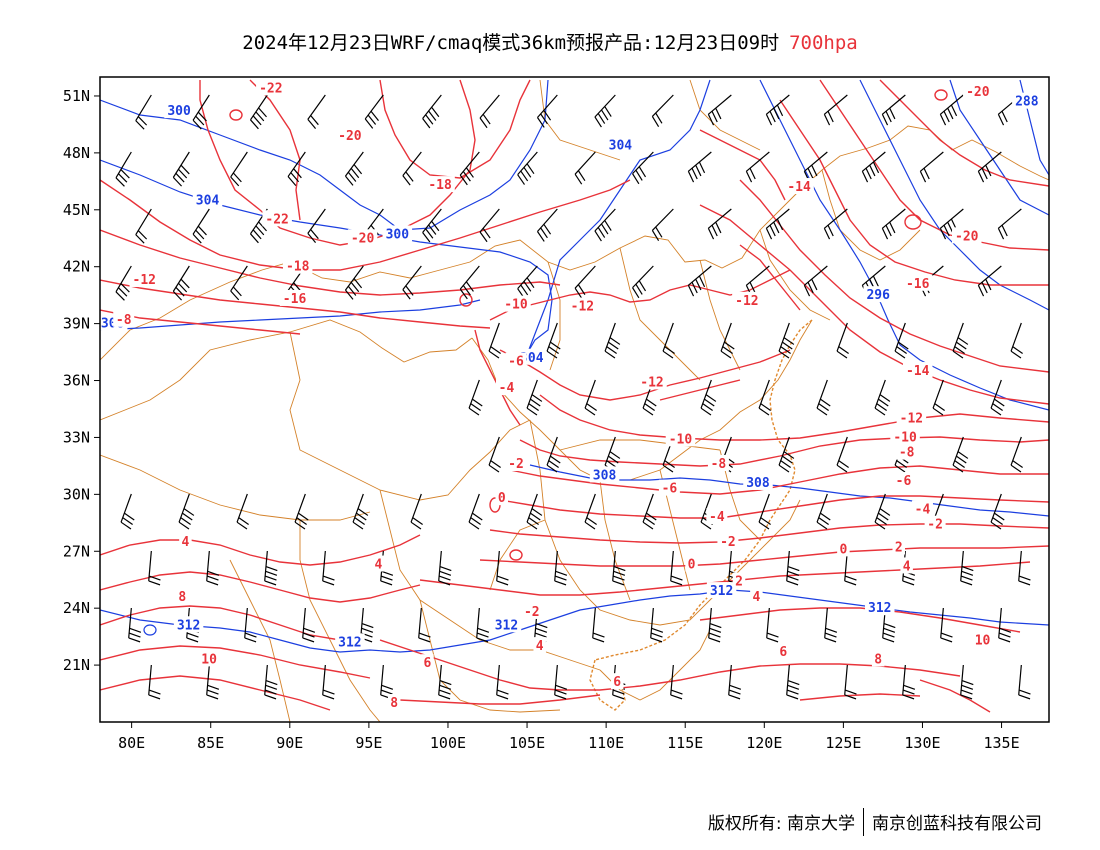 This screenshot has height=850, width=1100. What do you see at coordinates (76, 665) in the screenshot?
I see `lat-tick-label: 21N` at bounding box center [76, 665].